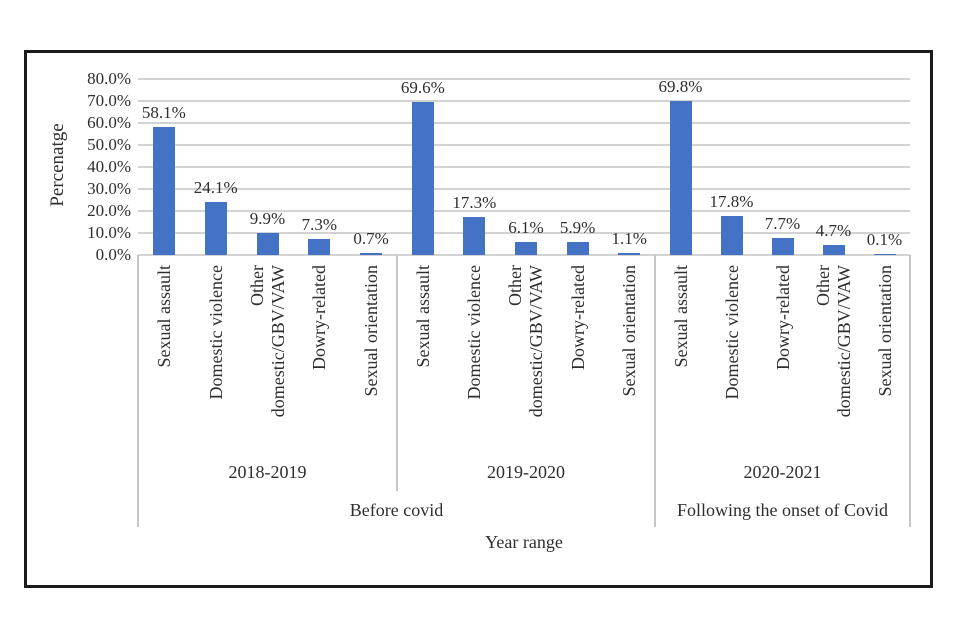  Describe the element at coordinates (782, 510) in the screenshot. I see `period-label: Following the onset of Covid` at that location.